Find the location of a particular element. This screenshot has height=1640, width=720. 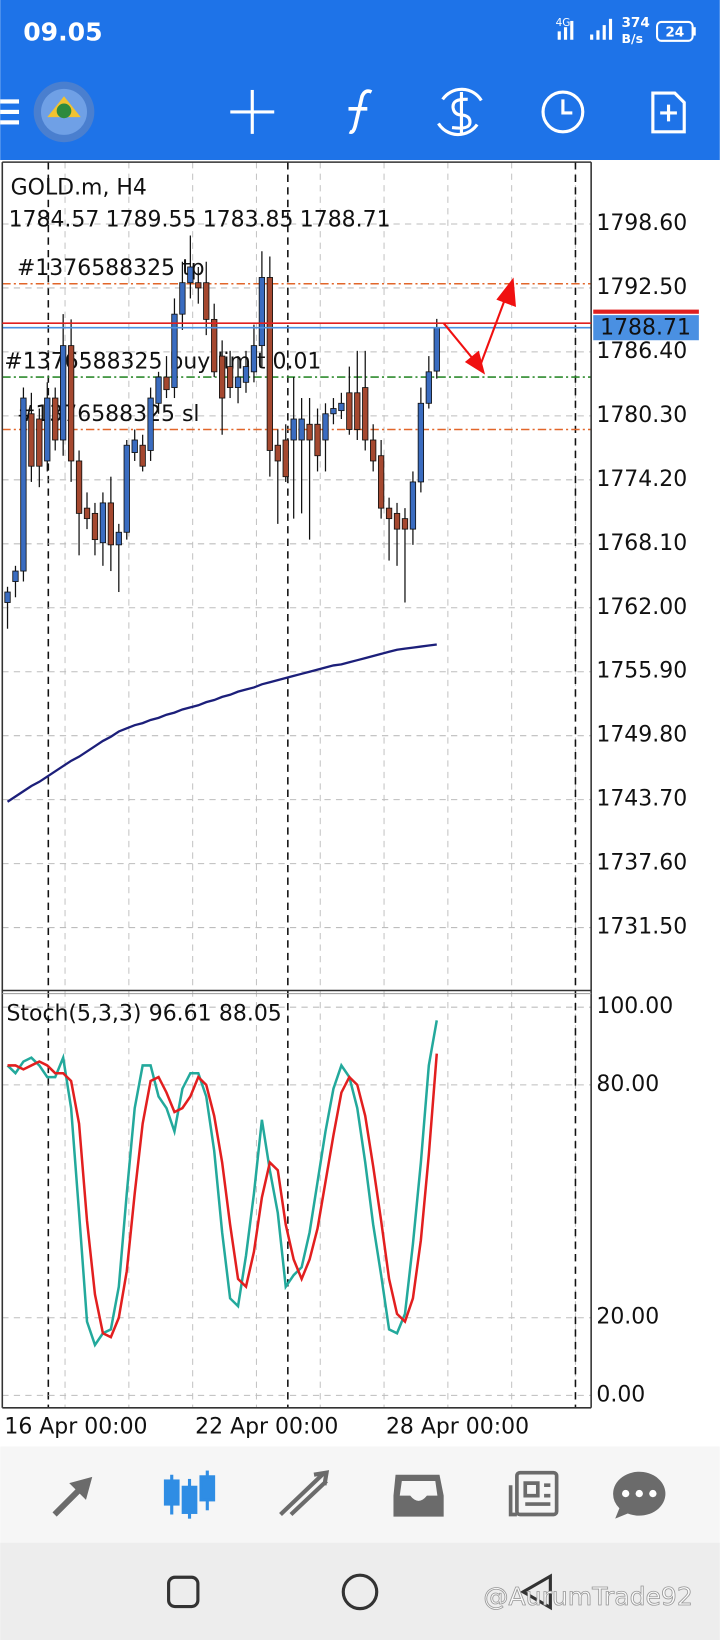

home-button is located at coordinates (360, 1592).